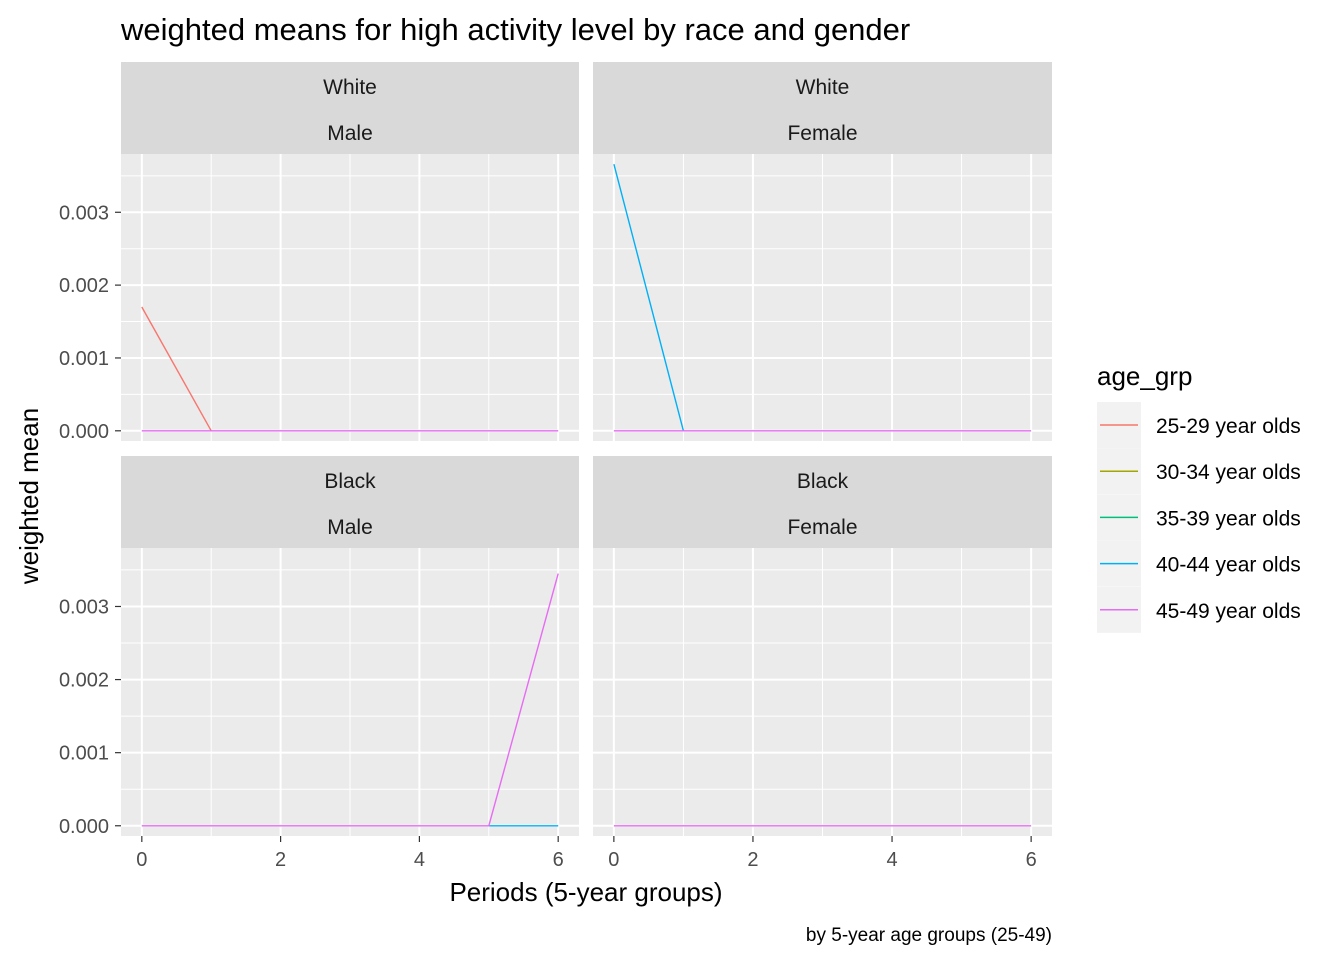 The width and height of the screenshot is (1344, 960). I want to click on legend-item-40-44-year-olds: 40-44 year olds, so click(1199, 563).